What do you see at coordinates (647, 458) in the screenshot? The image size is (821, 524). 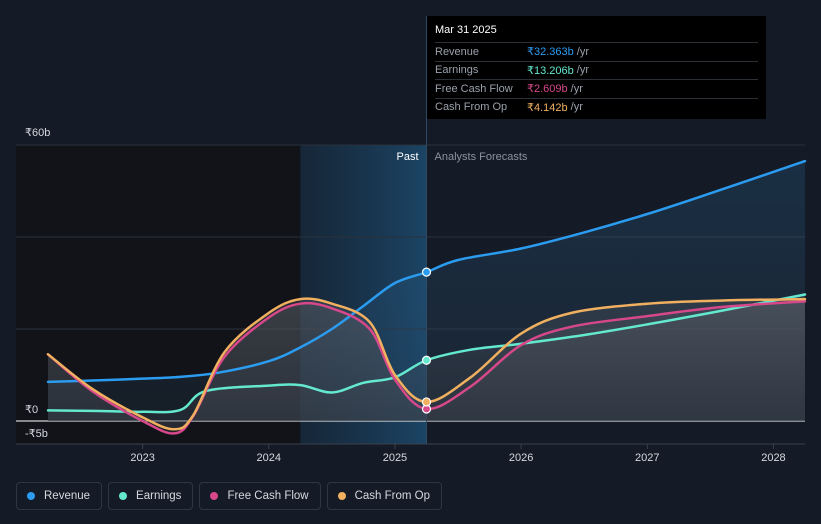 I see `x-tick-label: 2027` at bounding box center [647, 458].